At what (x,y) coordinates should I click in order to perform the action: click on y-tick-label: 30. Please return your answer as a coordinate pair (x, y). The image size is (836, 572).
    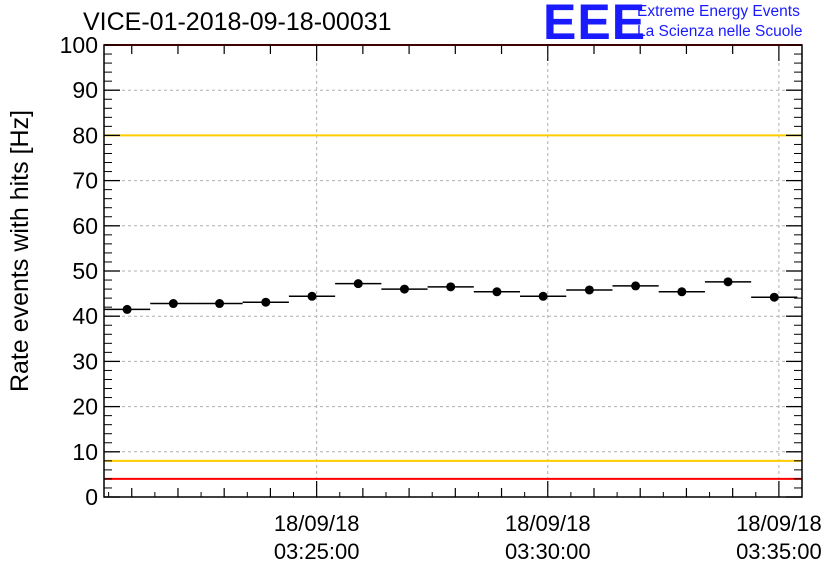
    Looking at the image, I should click on (85, 361).